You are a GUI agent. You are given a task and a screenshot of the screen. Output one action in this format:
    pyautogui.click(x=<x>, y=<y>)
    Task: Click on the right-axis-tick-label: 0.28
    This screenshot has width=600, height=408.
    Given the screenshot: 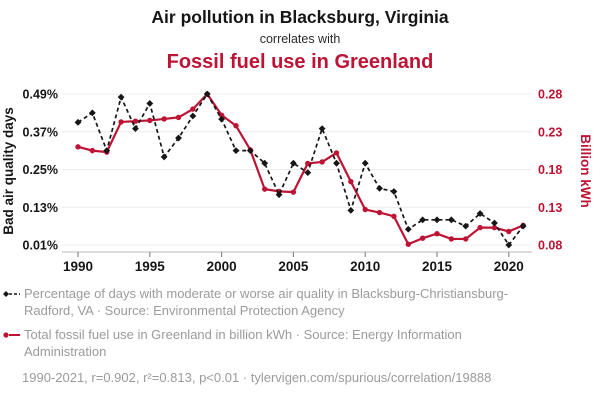 What is the action you would take?
    pyautogui.click(x=550, y=95)
    